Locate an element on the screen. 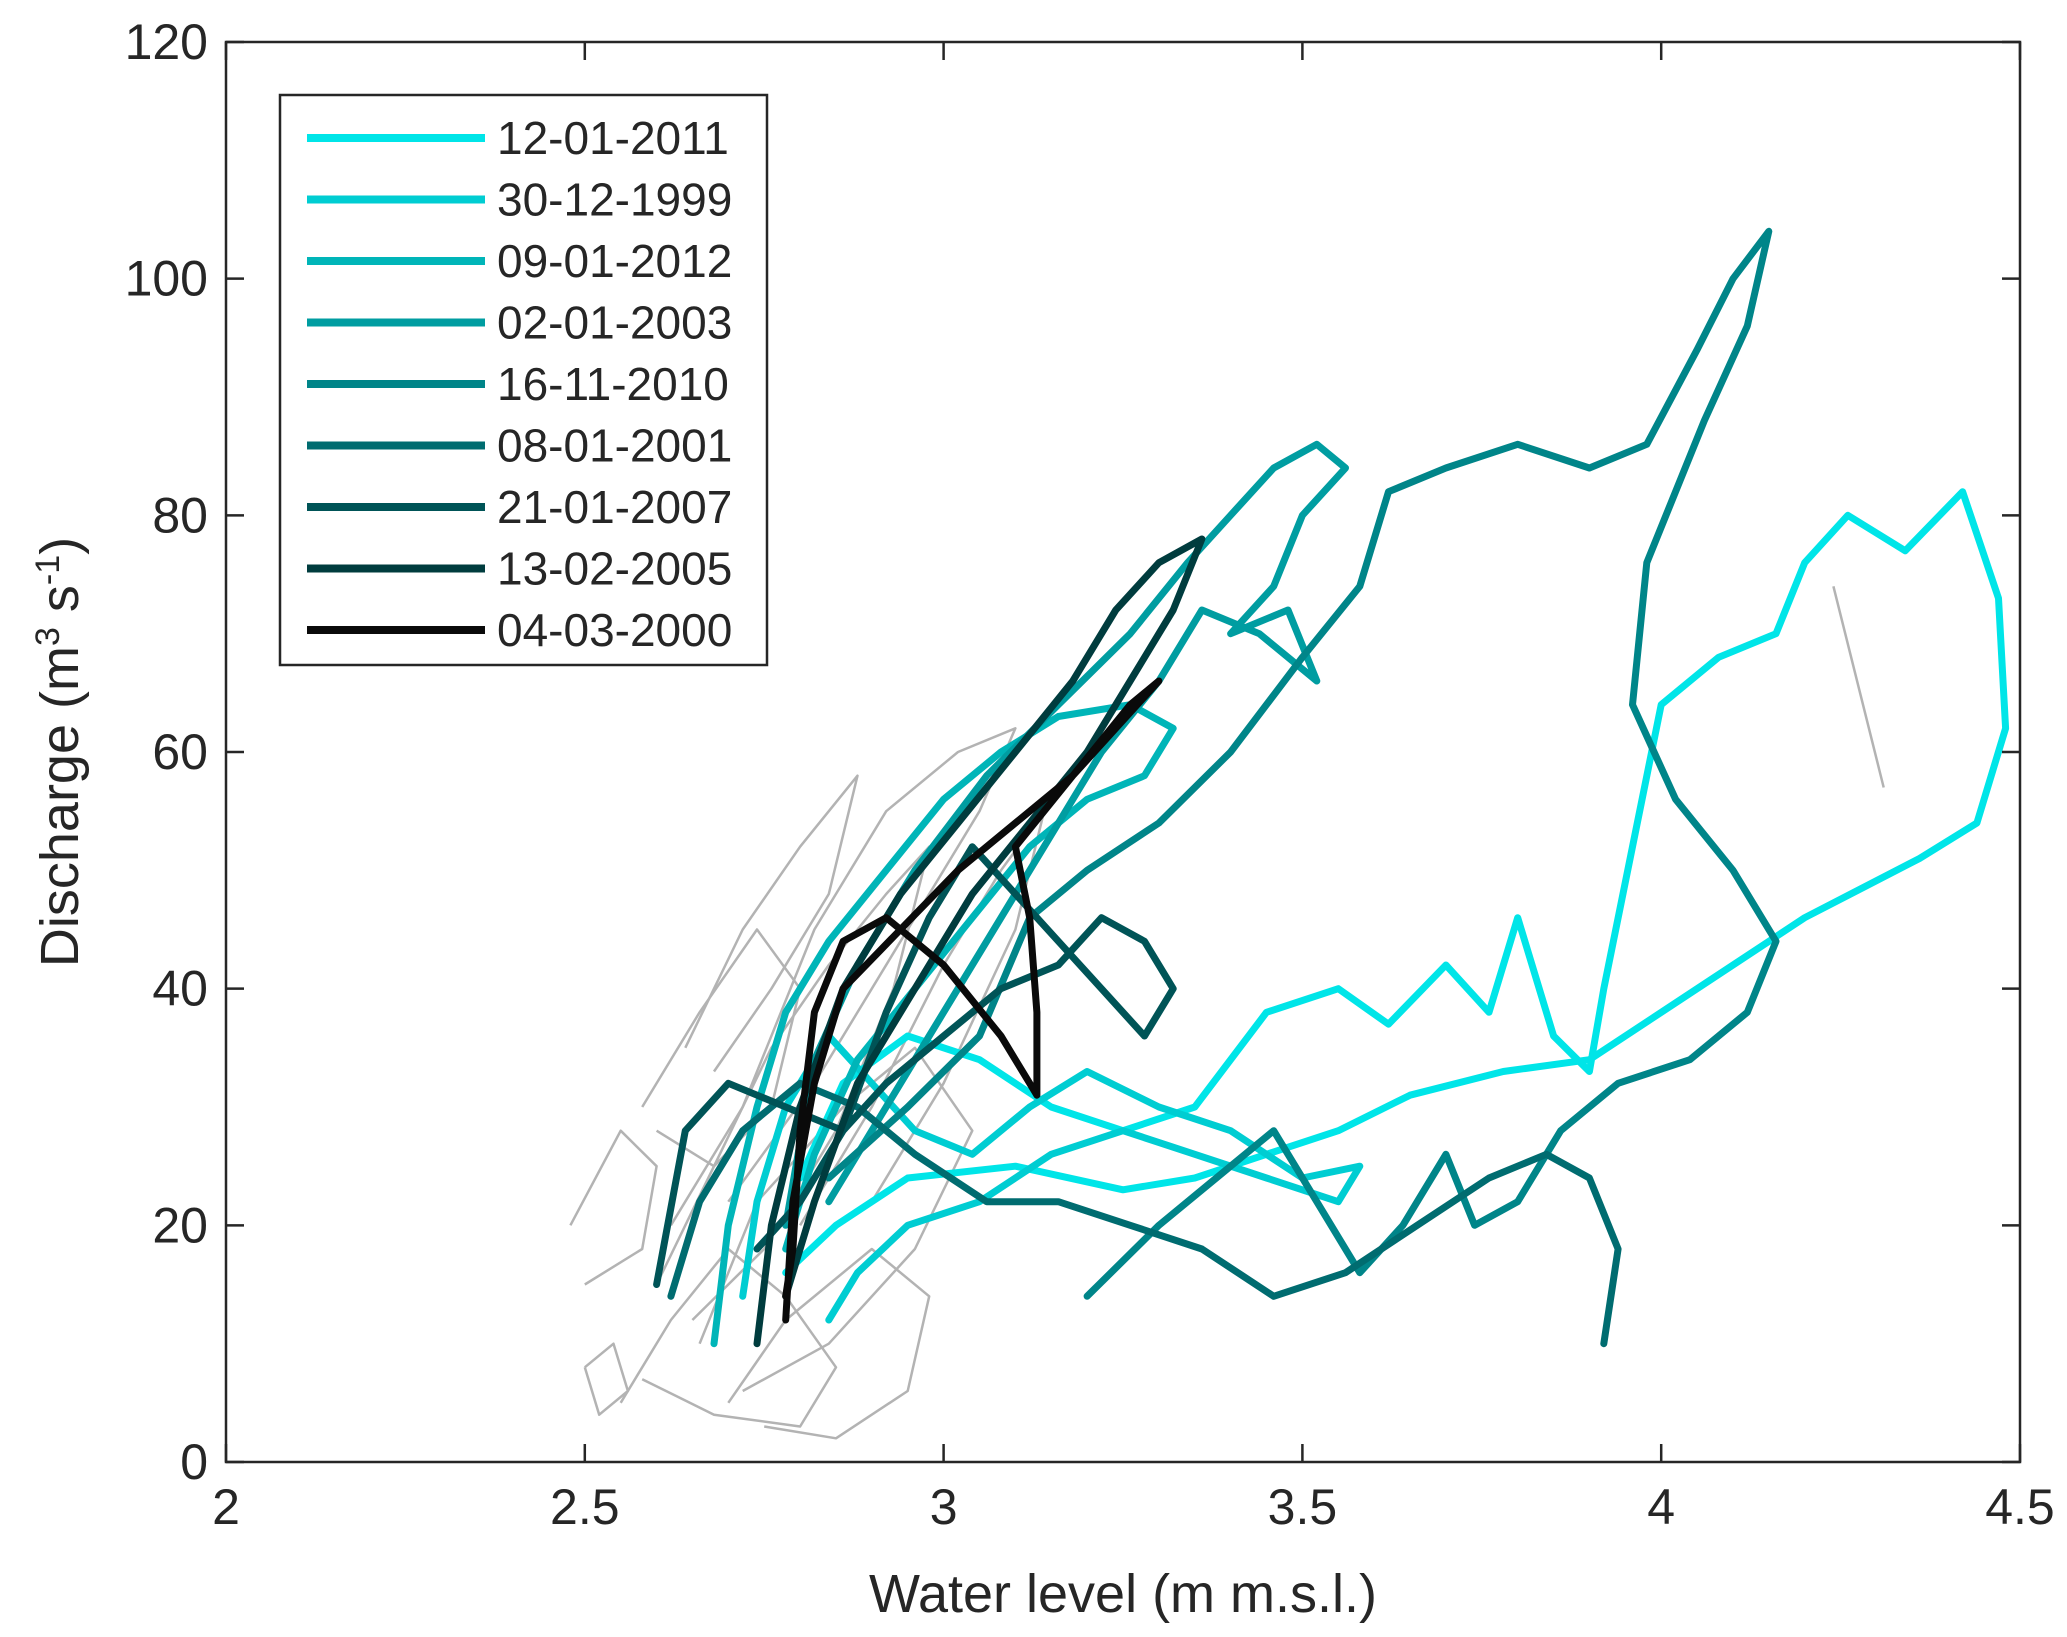 The image size is (2067, 1637). x-tick-labels: 2 2.5 3 3.5 4 4.5 is located at coordinates (1133, 1507).